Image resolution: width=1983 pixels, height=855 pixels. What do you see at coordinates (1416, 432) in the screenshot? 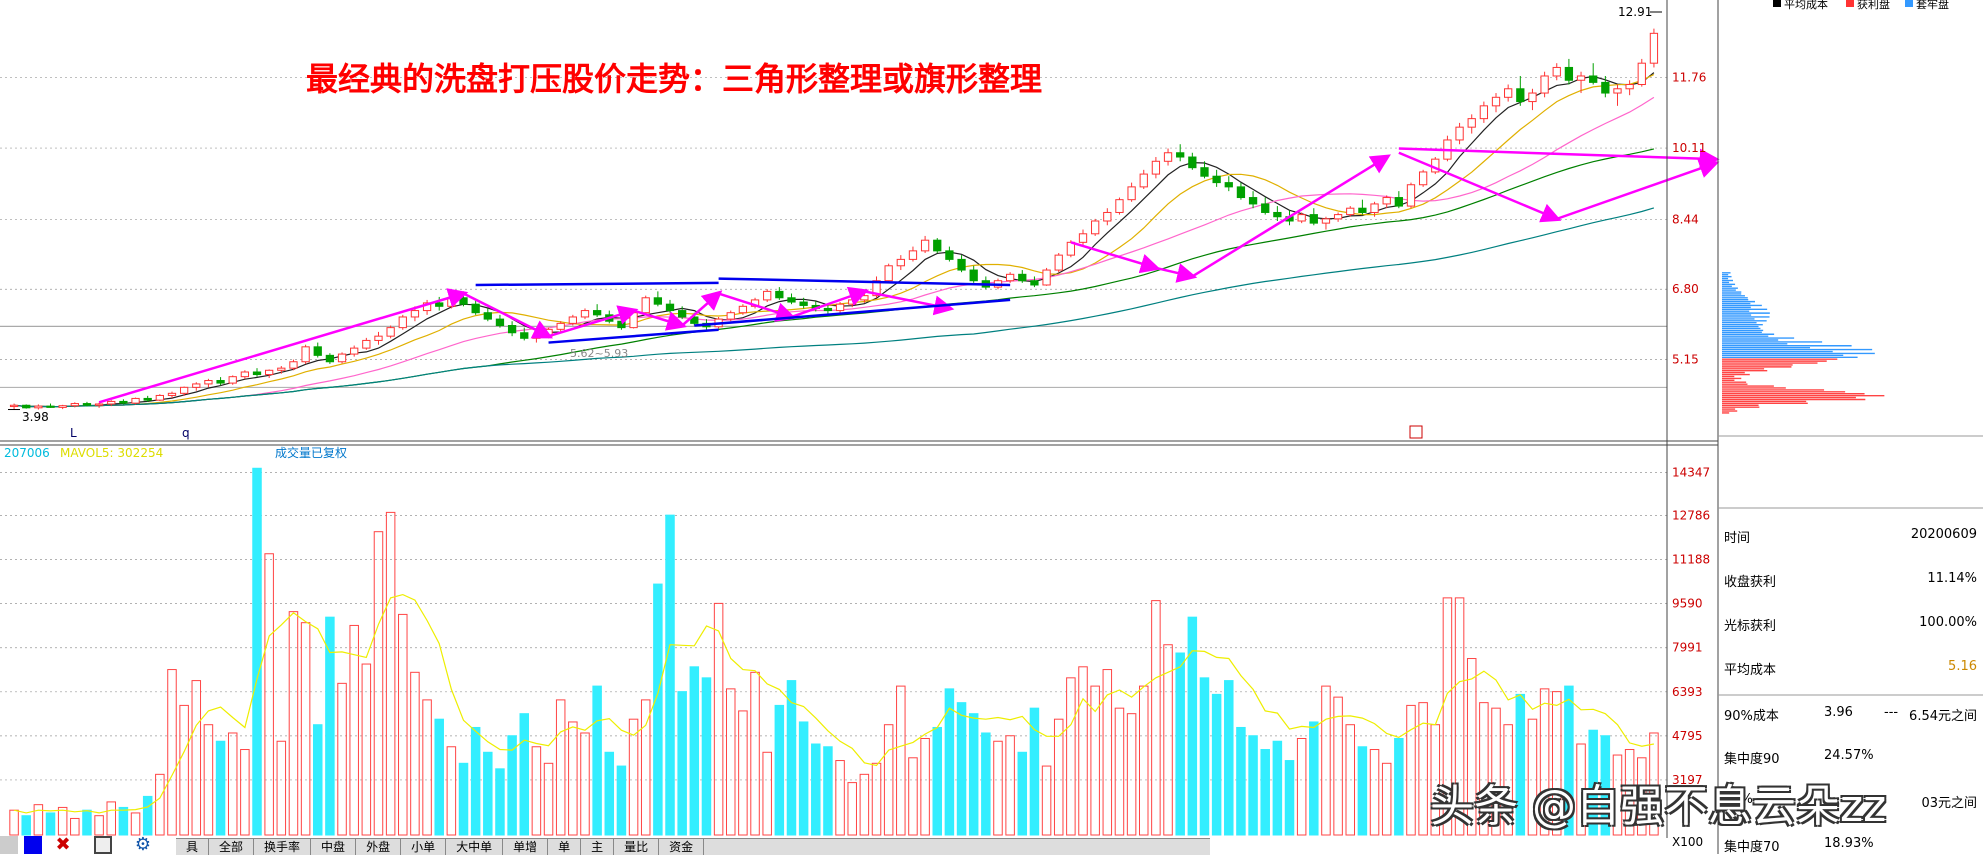
I see `event-marker-icon` at bounding box center [1416, 432].